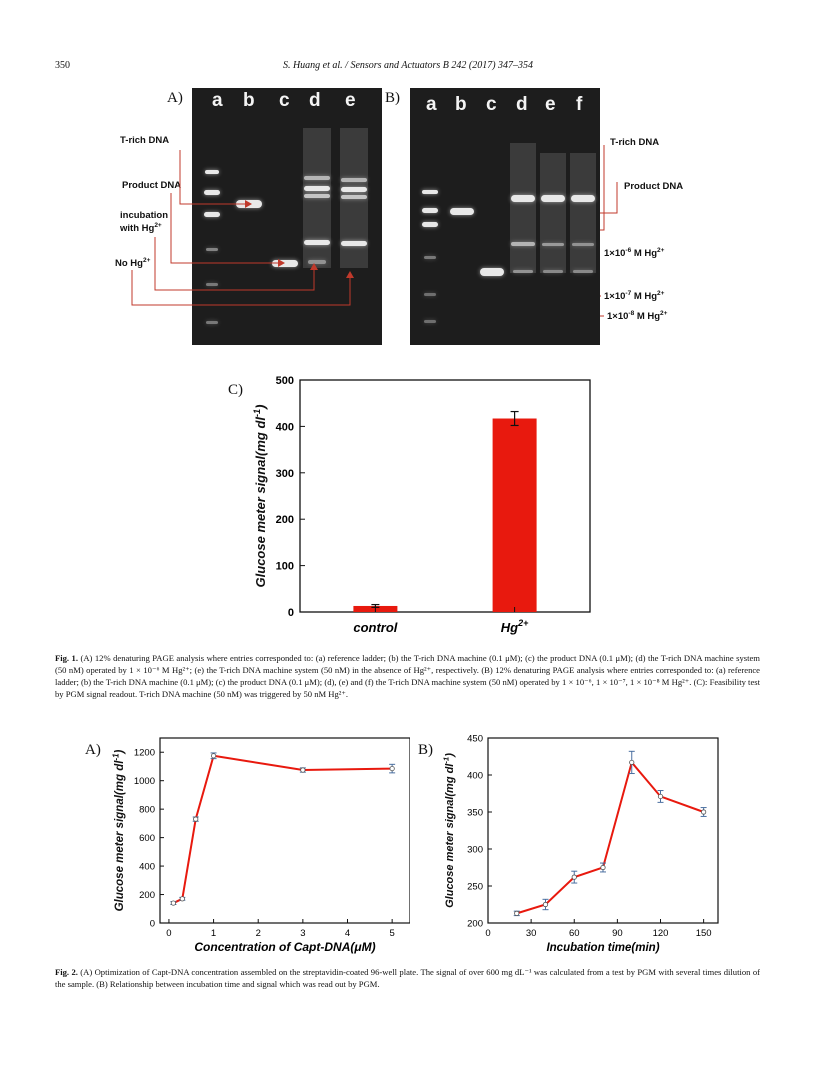  What do you see at coordinates (514, 515) in the screenshot?
I see `bar` at bounding box center [514, 515].